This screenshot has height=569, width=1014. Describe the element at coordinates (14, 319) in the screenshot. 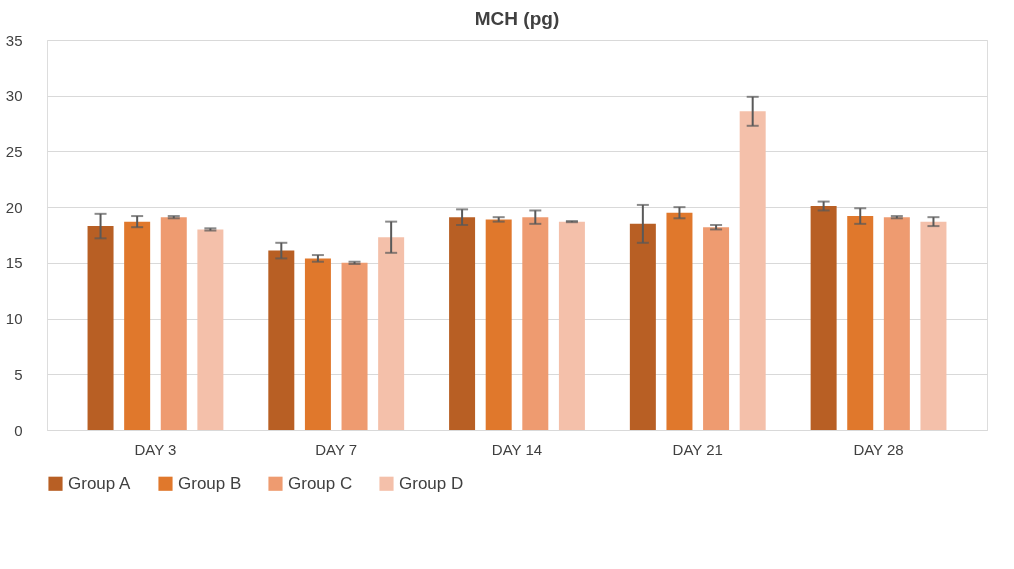

I see `y-tick-label: 10` at that location.